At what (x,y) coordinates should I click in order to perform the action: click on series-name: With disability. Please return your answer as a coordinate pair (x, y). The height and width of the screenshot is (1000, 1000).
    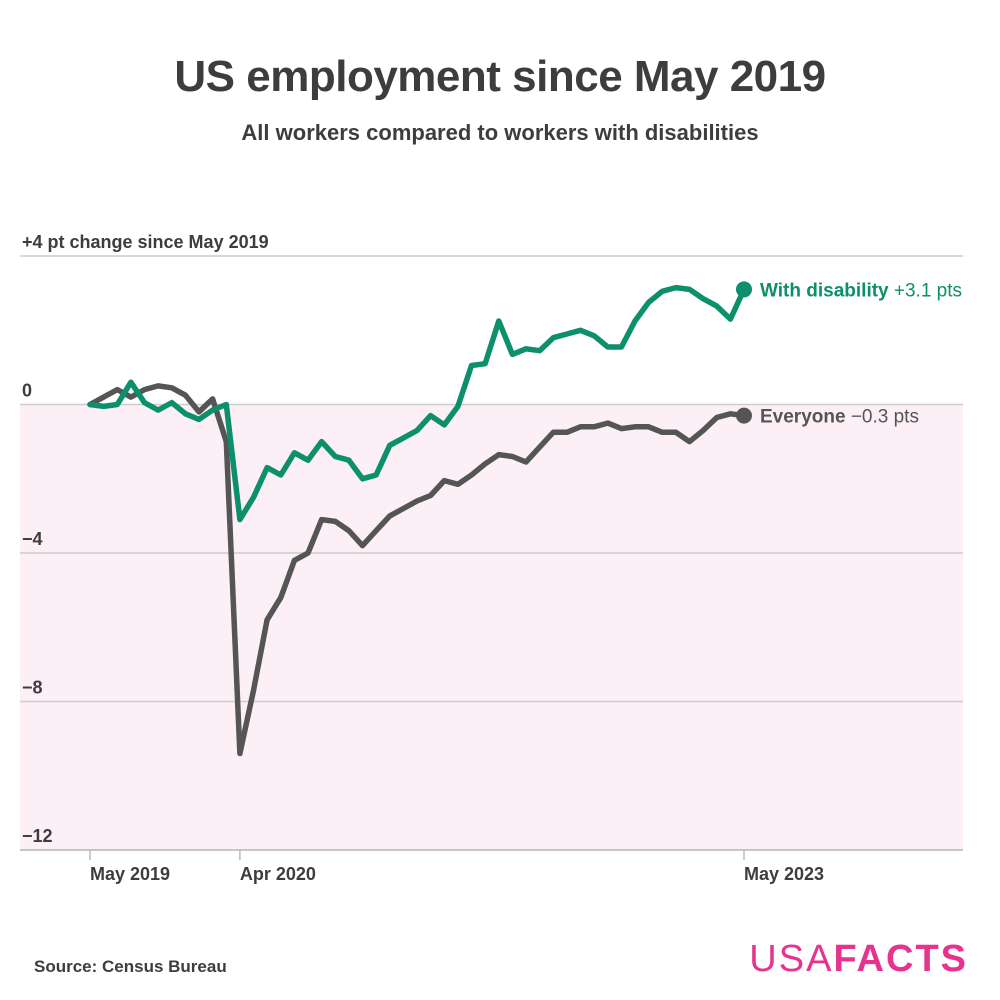
    Looking at the image, I should click on (827, 290).